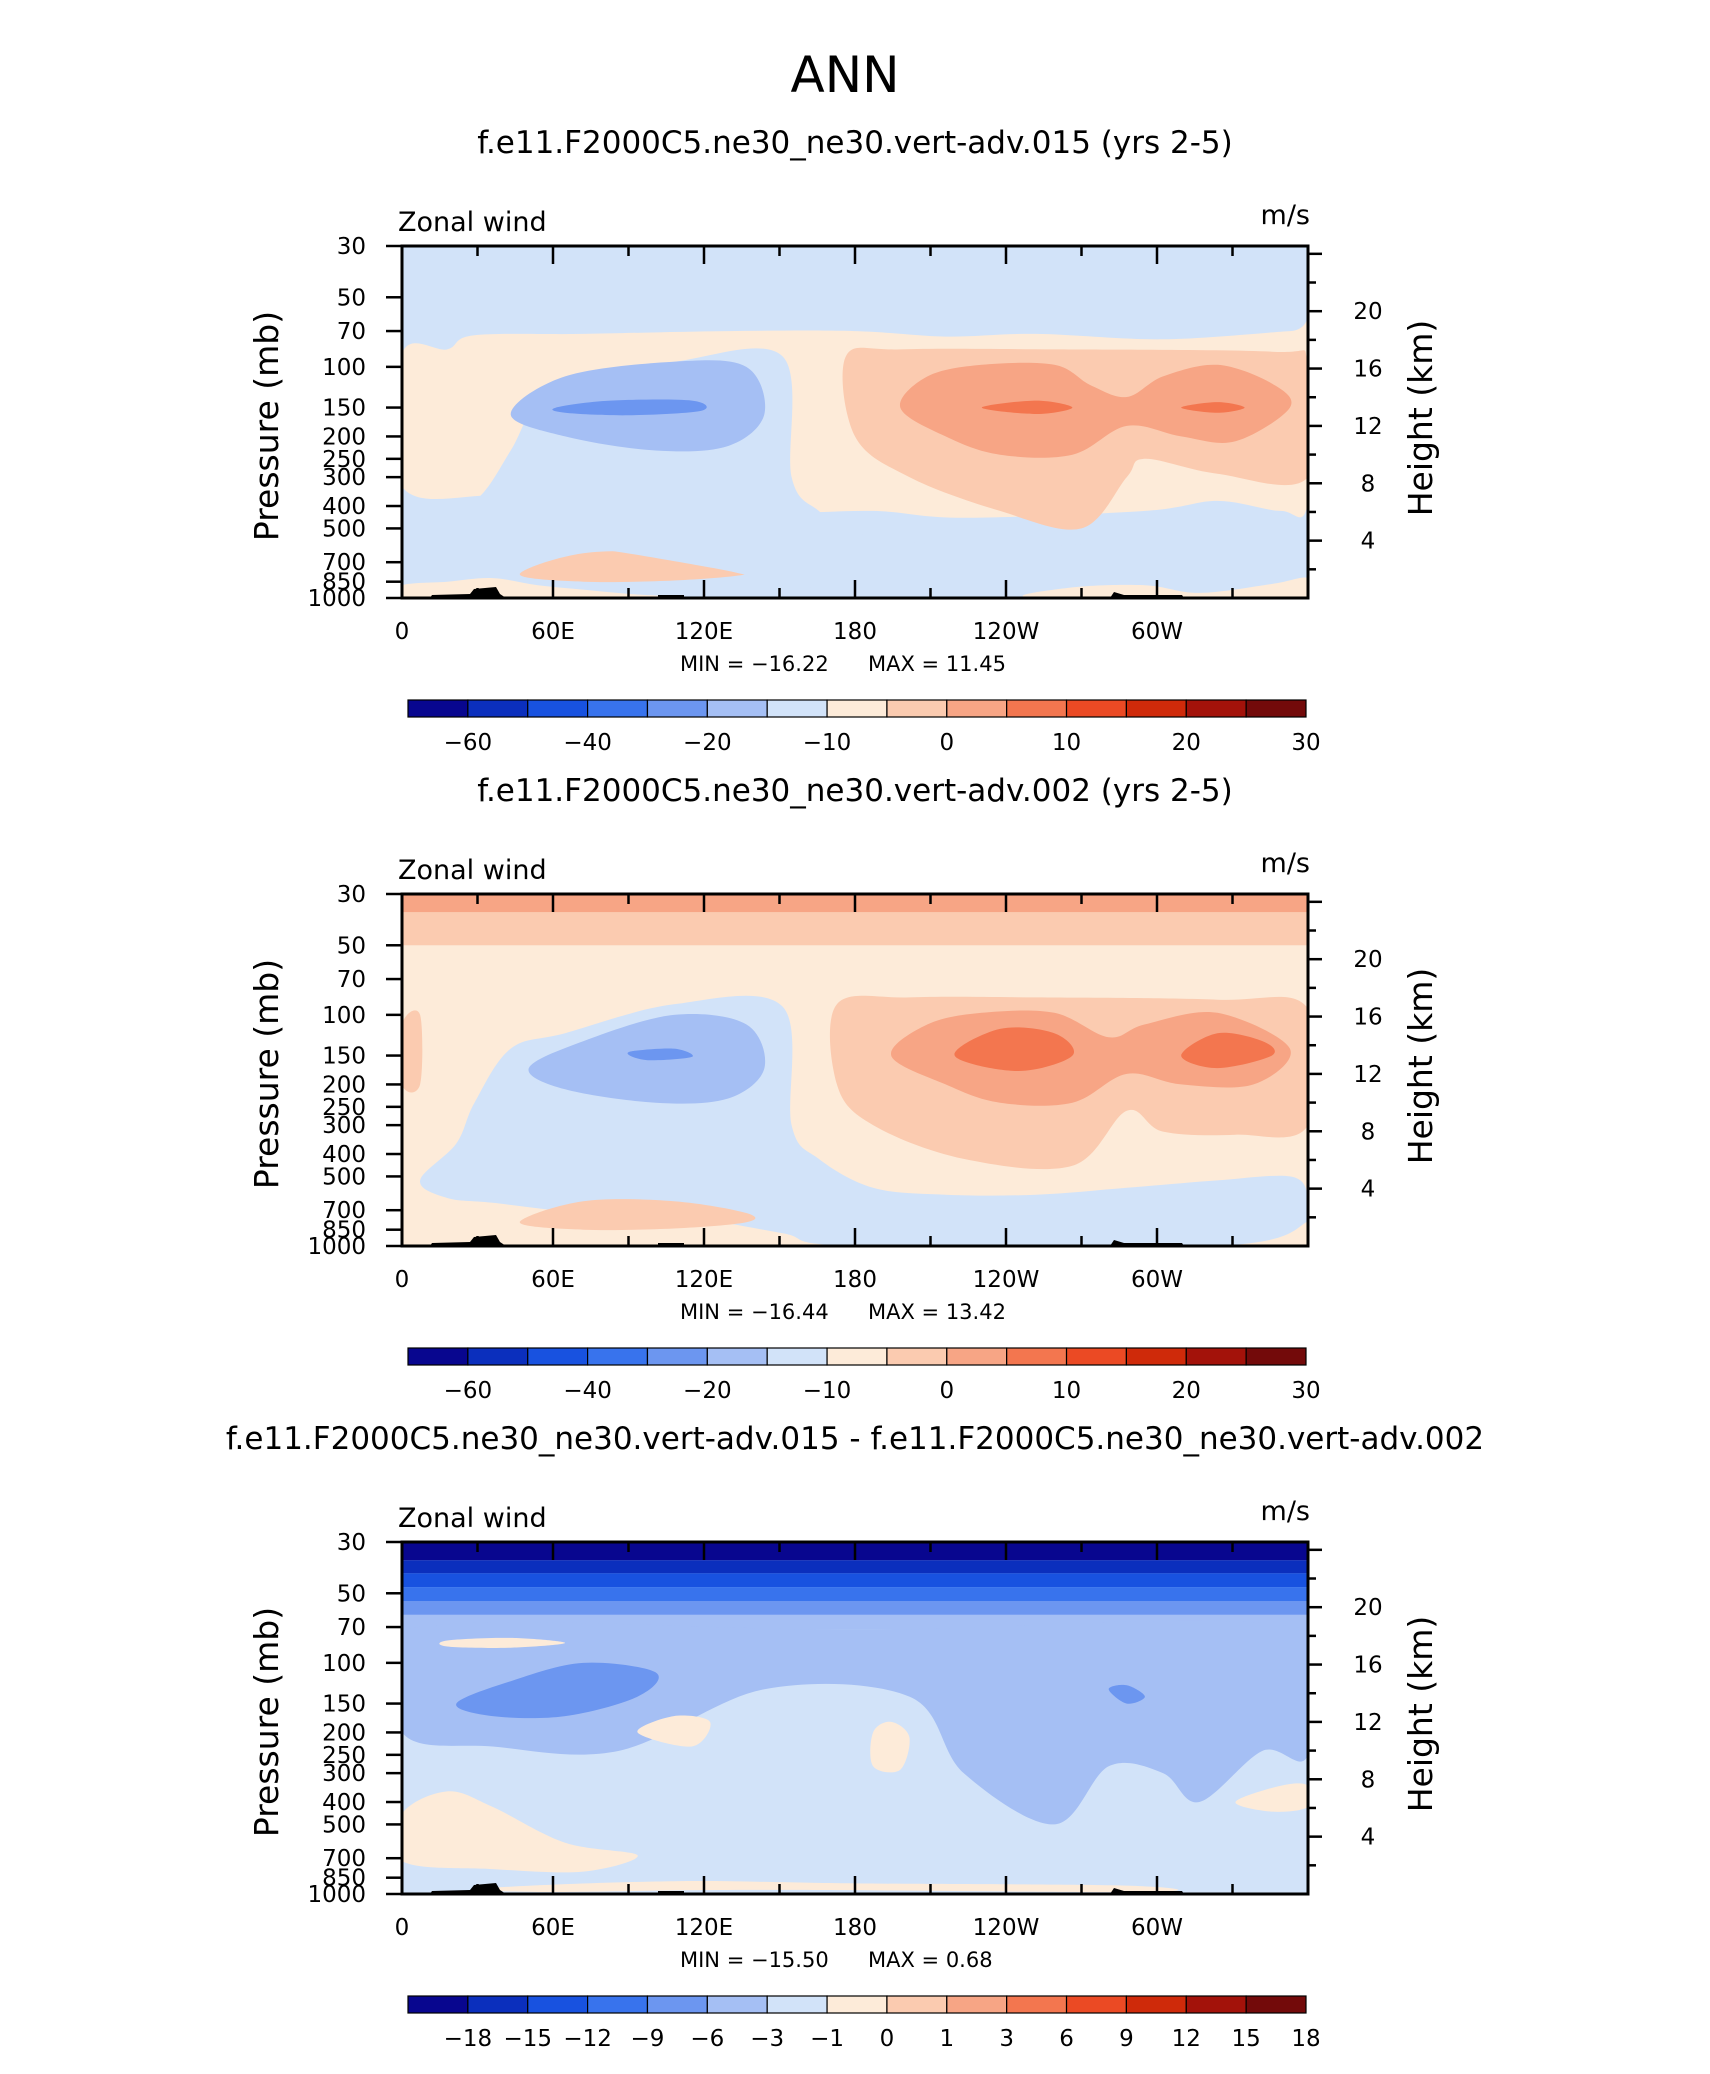  Describe the element at coordinates (1066, 2039) in the screenshot. I see `colorbar-label: 6` at that location.